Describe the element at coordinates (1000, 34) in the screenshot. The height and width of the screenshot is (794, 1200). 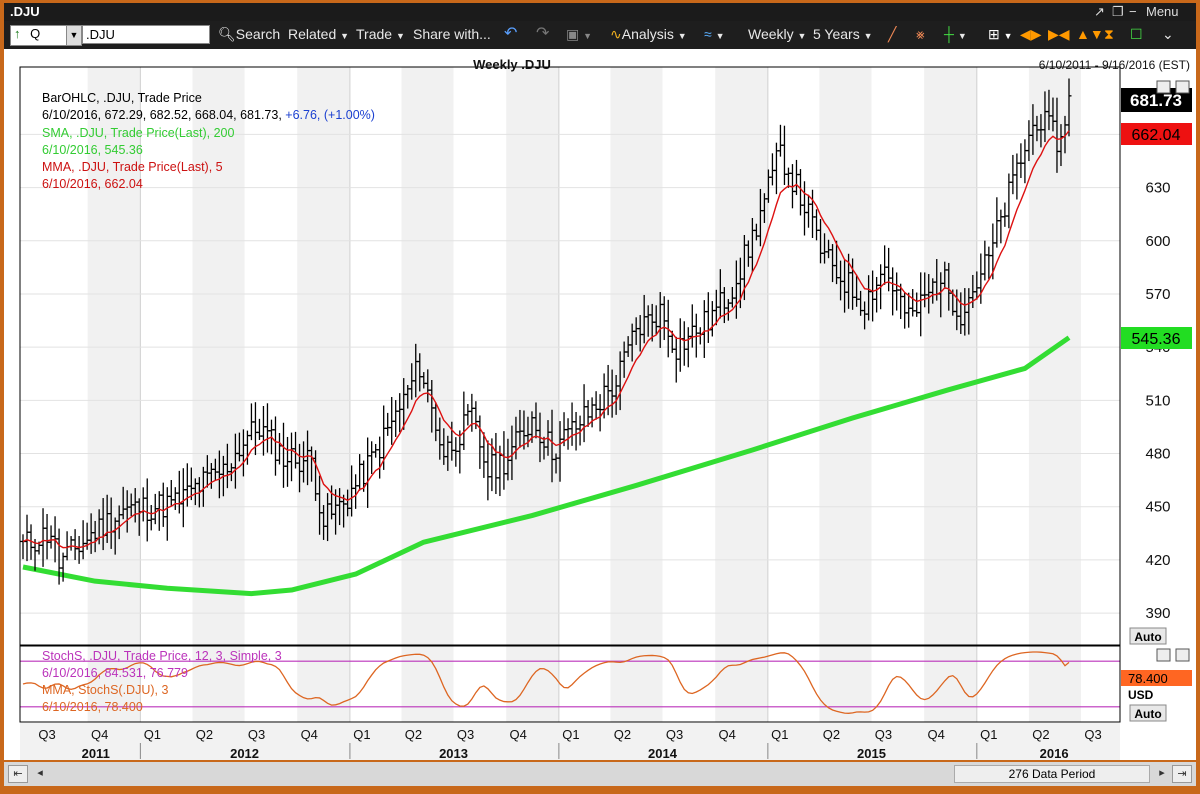
I see `add-study-icon: ⊞ ▼` at that location.